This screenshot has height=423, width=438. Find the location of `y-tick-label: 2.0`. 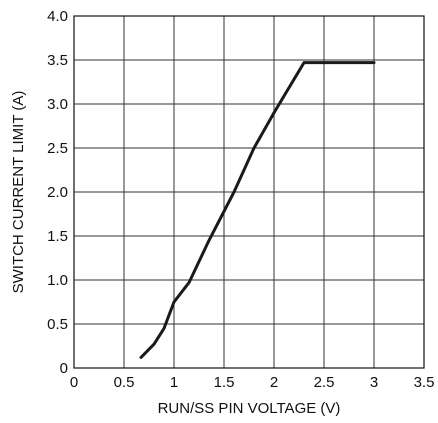

y-tick-label: 2.0 is located at coordinates (57, 192).